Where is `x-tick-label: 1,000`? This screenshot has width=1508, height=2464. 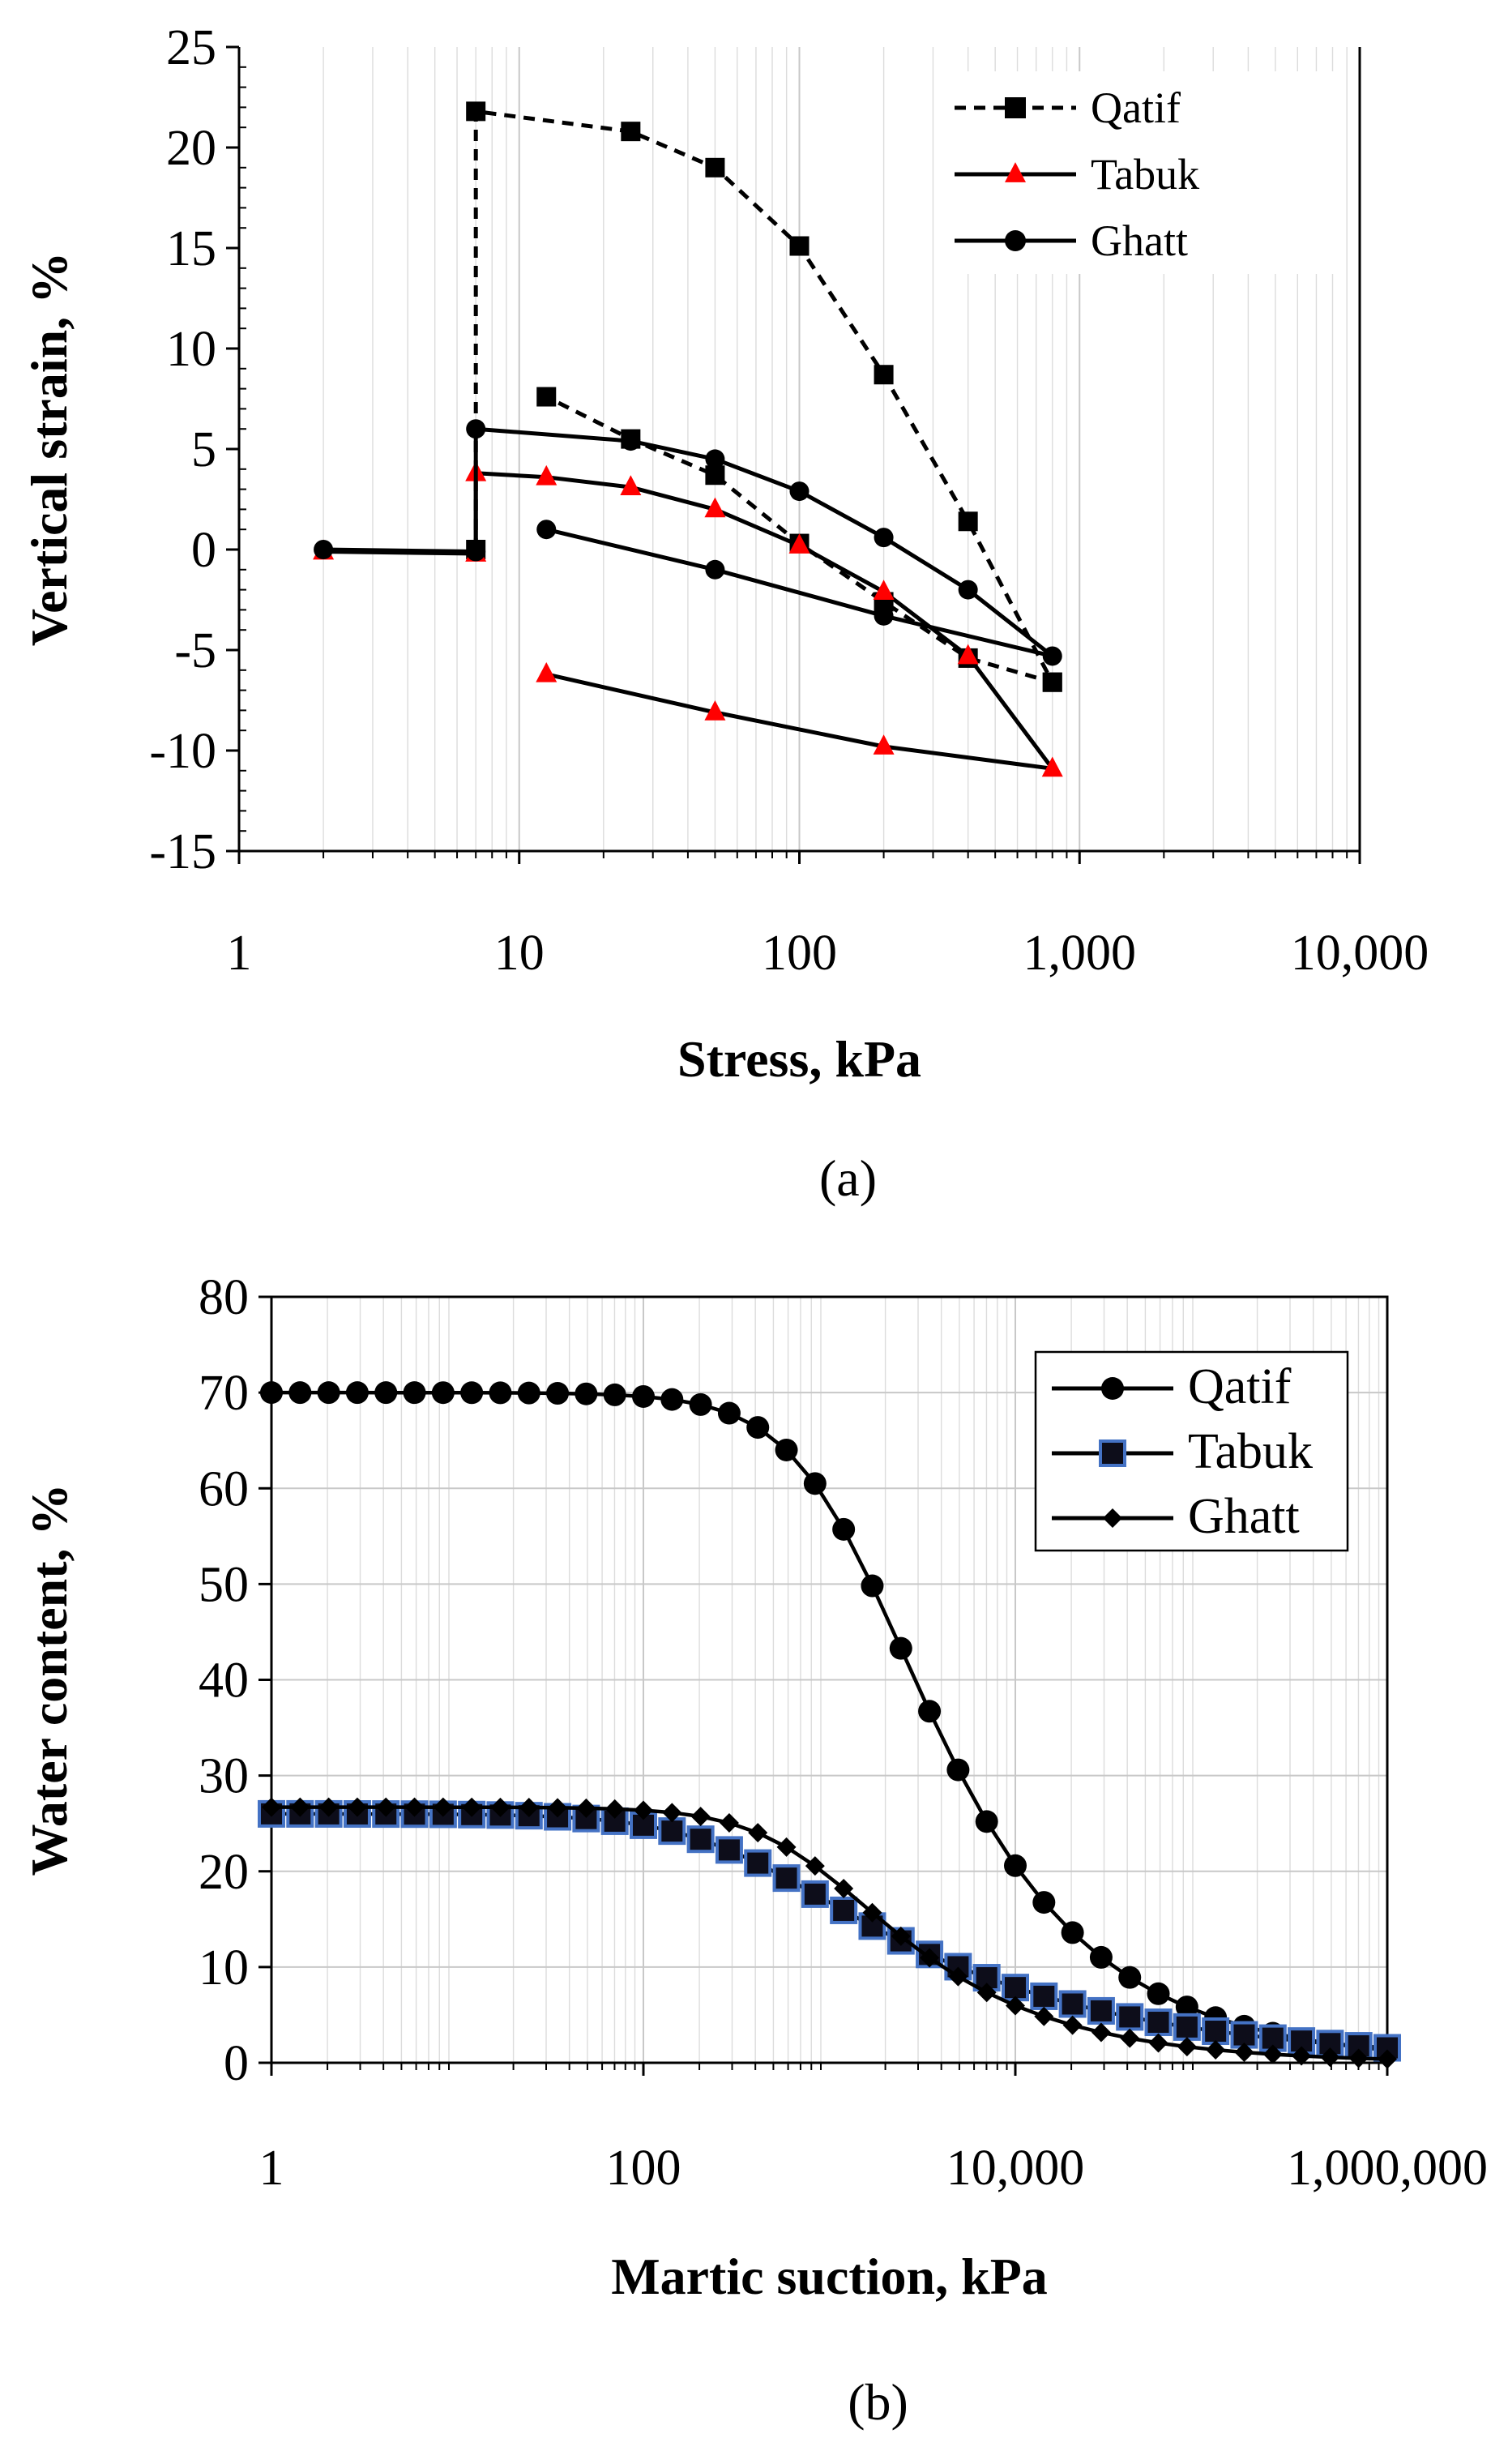
x-tick-label: 1,000 is located at coordinates (1080, 954).